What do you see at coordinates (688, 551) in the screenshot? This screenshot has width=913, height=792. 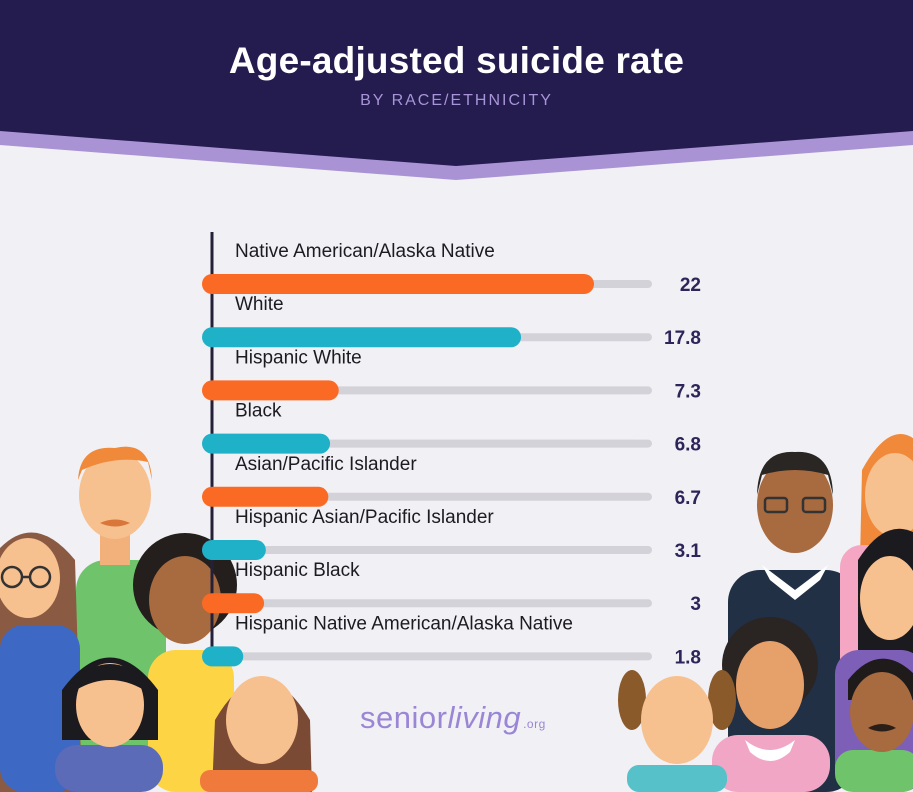 I see `data-label: 3.1` at bounding box center [688, 551].